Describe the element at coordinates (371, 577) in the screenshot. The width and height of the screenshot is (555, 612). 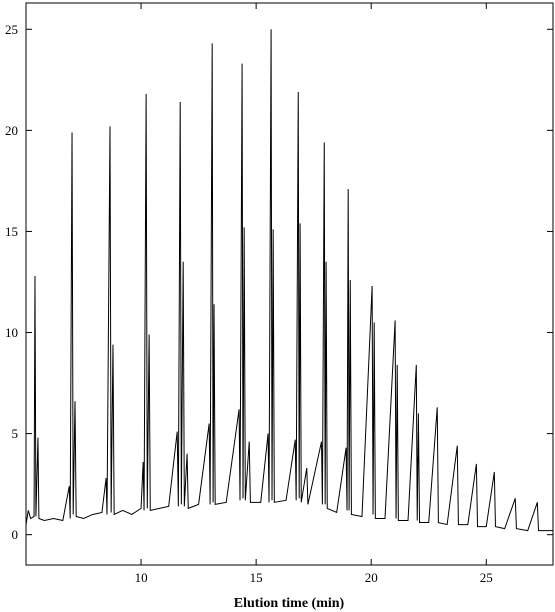
I see `x-tick-label: 20` at that location.